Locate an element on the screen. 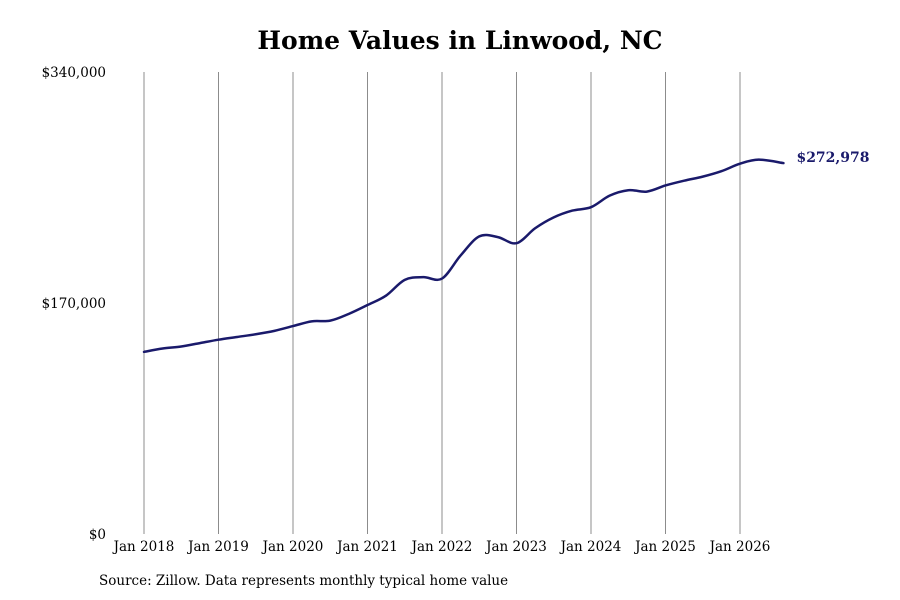 The image size is (900, 600). end-value-label: $272,978 is located at coordinates (832, 158).